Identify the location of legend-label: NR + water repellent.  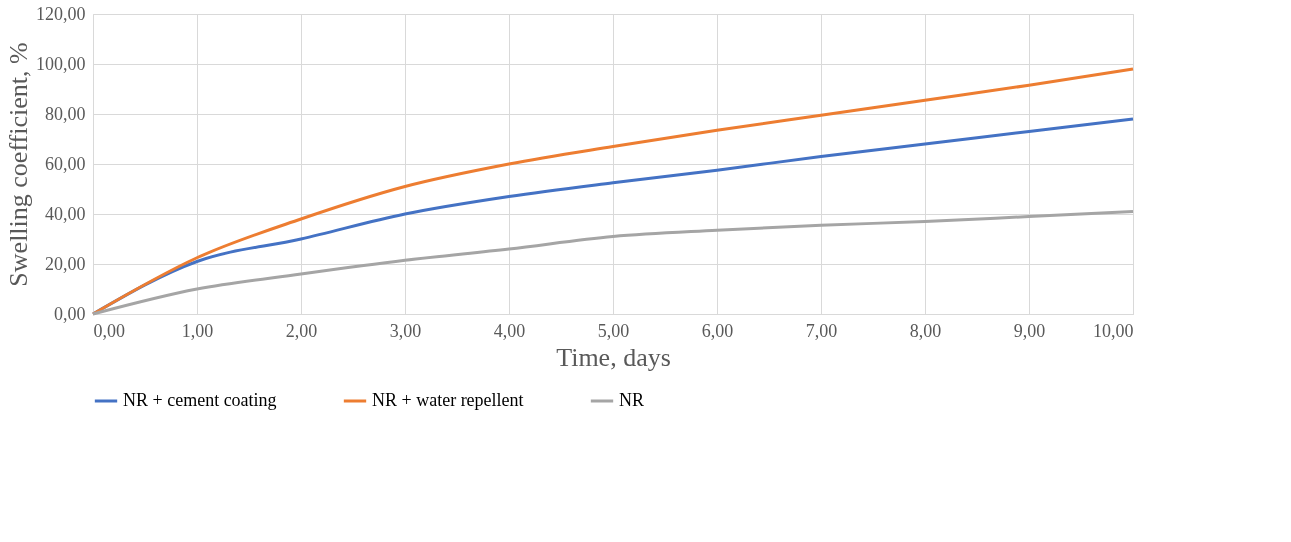
(448, 400).